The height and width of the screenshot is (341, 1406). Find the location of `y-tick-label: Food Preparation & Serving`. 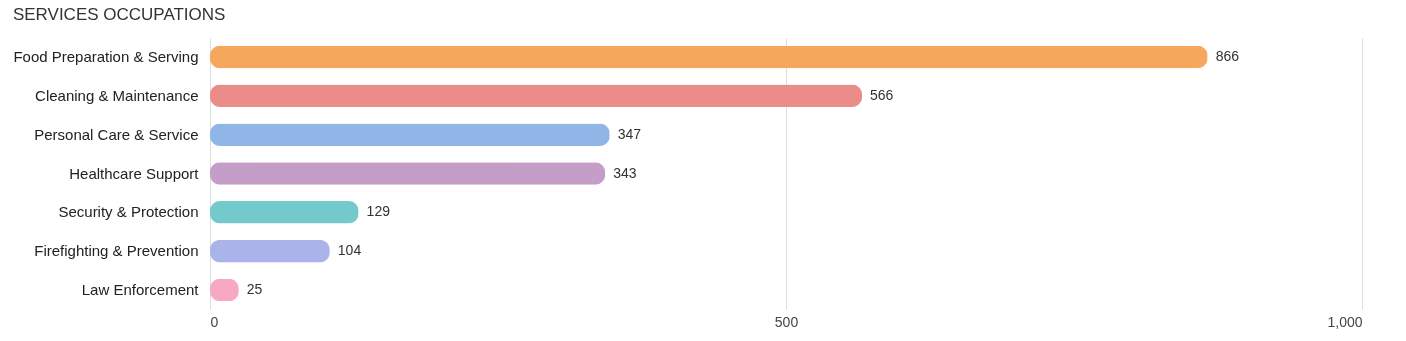

y-tick-label: Food Preparation & Serving is located at coordinates (106, 57).